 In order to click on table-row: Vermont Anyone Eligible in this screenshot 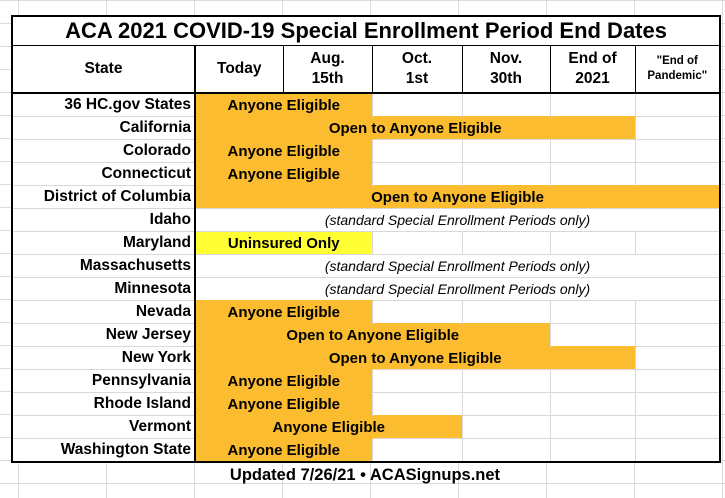, I will do `click(366, 427)`.